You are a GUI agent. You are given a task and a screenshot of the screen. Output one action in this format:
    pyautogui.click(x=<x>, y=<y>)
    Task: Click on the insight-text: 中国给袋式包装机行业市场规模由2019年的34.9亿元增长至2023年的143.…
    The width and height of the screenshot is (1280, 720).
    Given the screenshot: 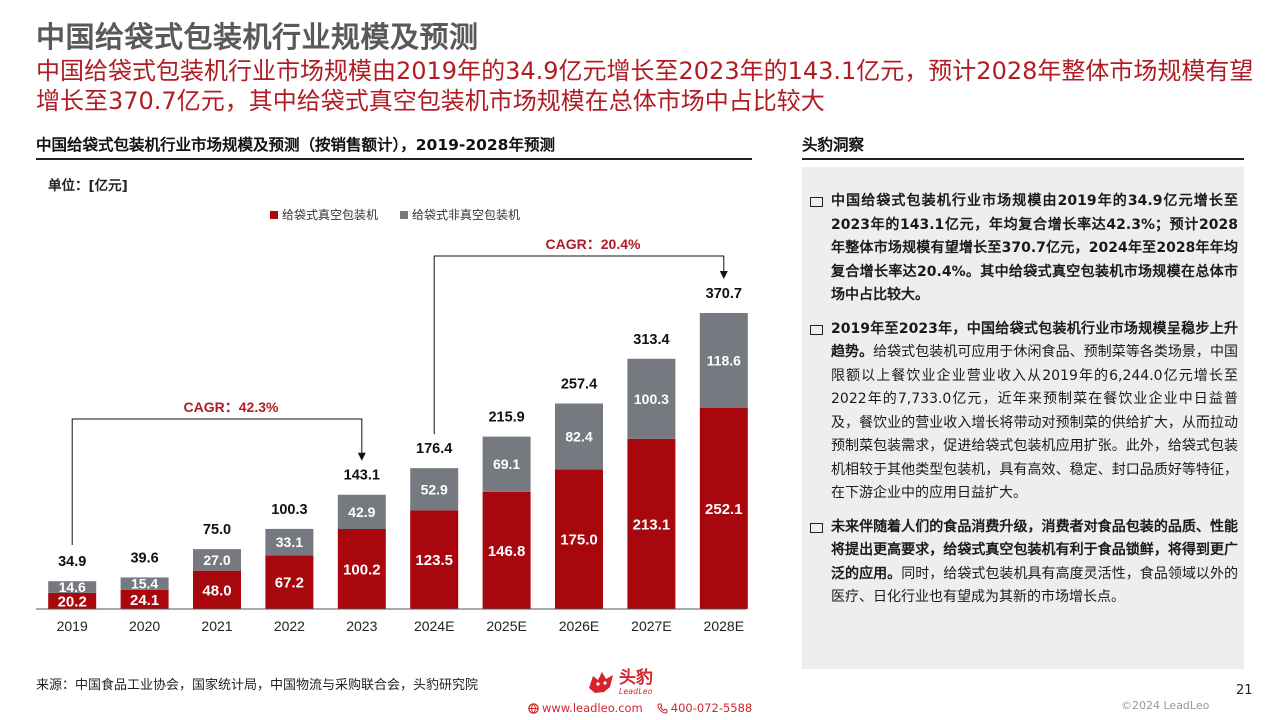 What is the action you would take?
    pyautogui.click(x=1034, y=249)
    